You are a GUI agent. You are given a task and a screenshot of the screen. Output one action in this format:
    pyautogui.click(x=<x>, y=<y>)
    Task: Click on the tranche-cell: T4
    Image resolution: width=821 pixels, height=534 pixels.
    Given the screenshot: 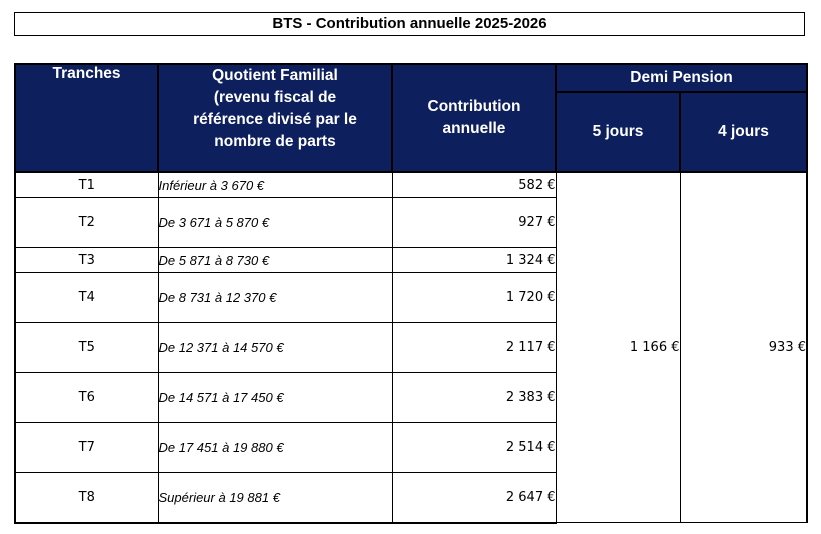 What is the action you would take?
    pyautogui.click(x=86, y=297)
    